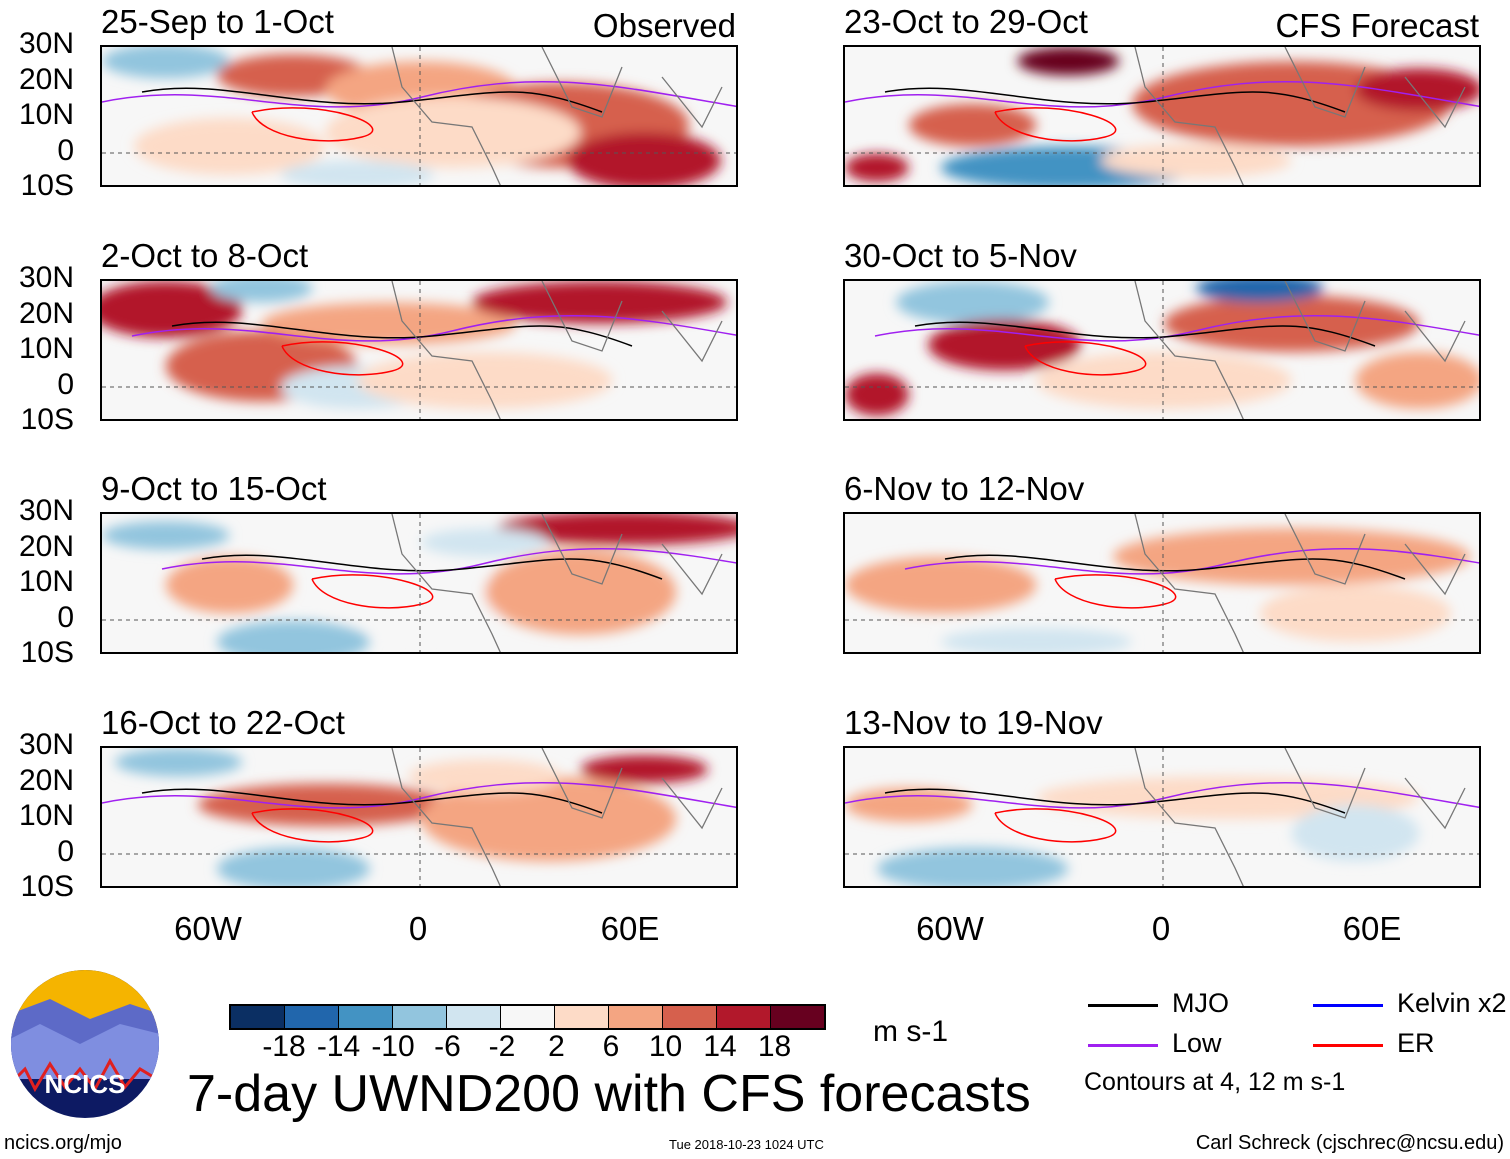  What do you see at coordinates (556, 1046) in the screenshot?
I see `colorbar-tick-label: 2` at bounding box center [556, 1046].